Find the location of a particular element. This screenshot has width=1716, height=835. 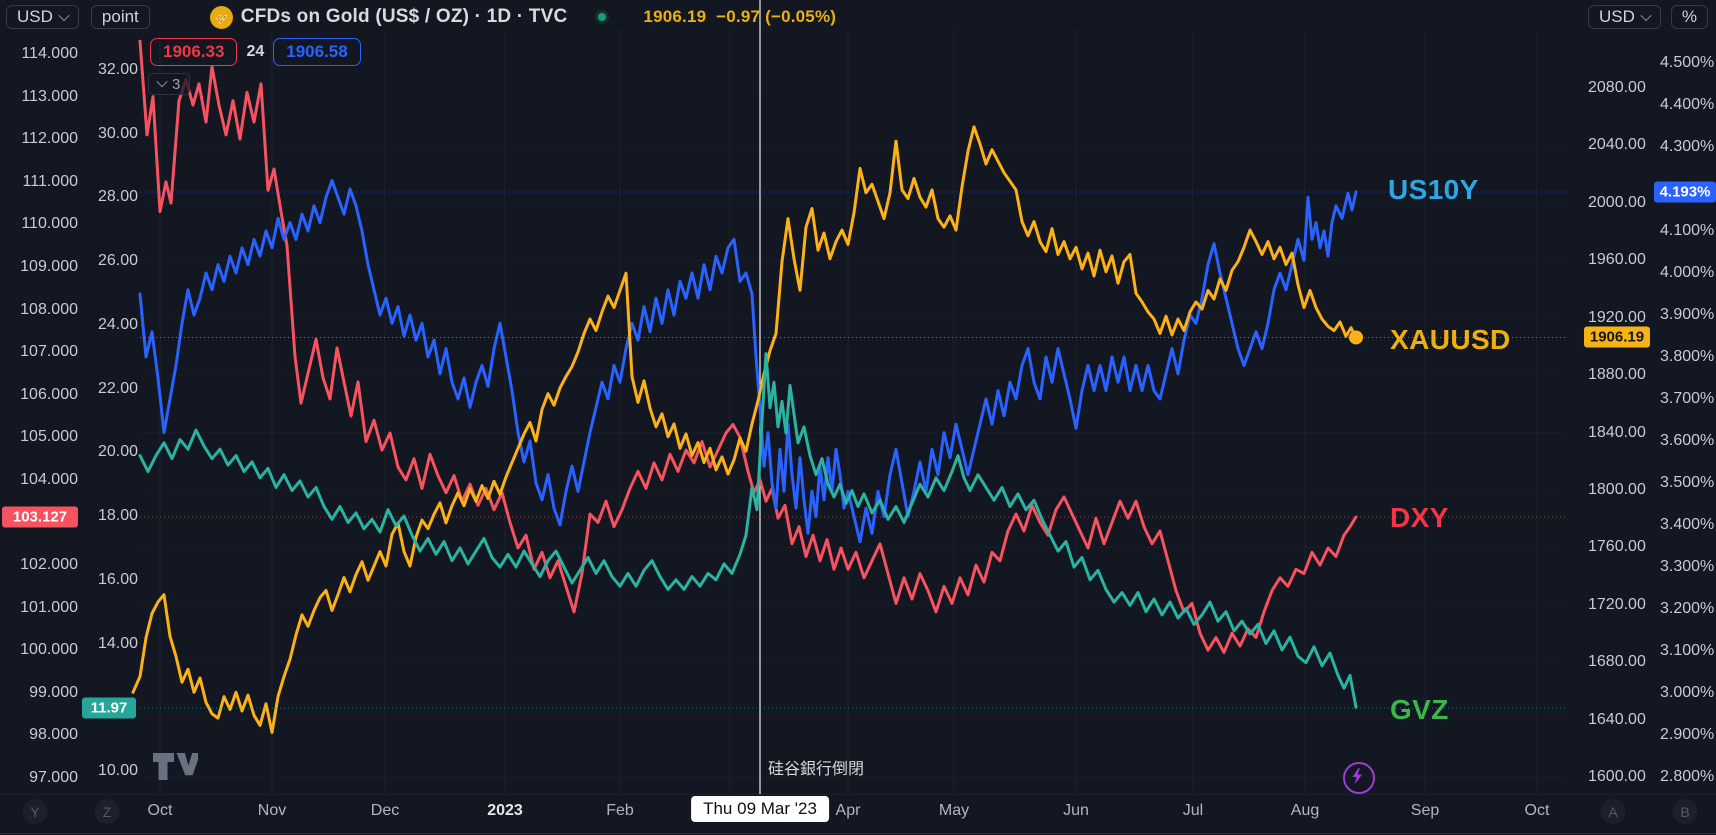

axis-tick-label: 99.000 is located at coordinates (53, 692).